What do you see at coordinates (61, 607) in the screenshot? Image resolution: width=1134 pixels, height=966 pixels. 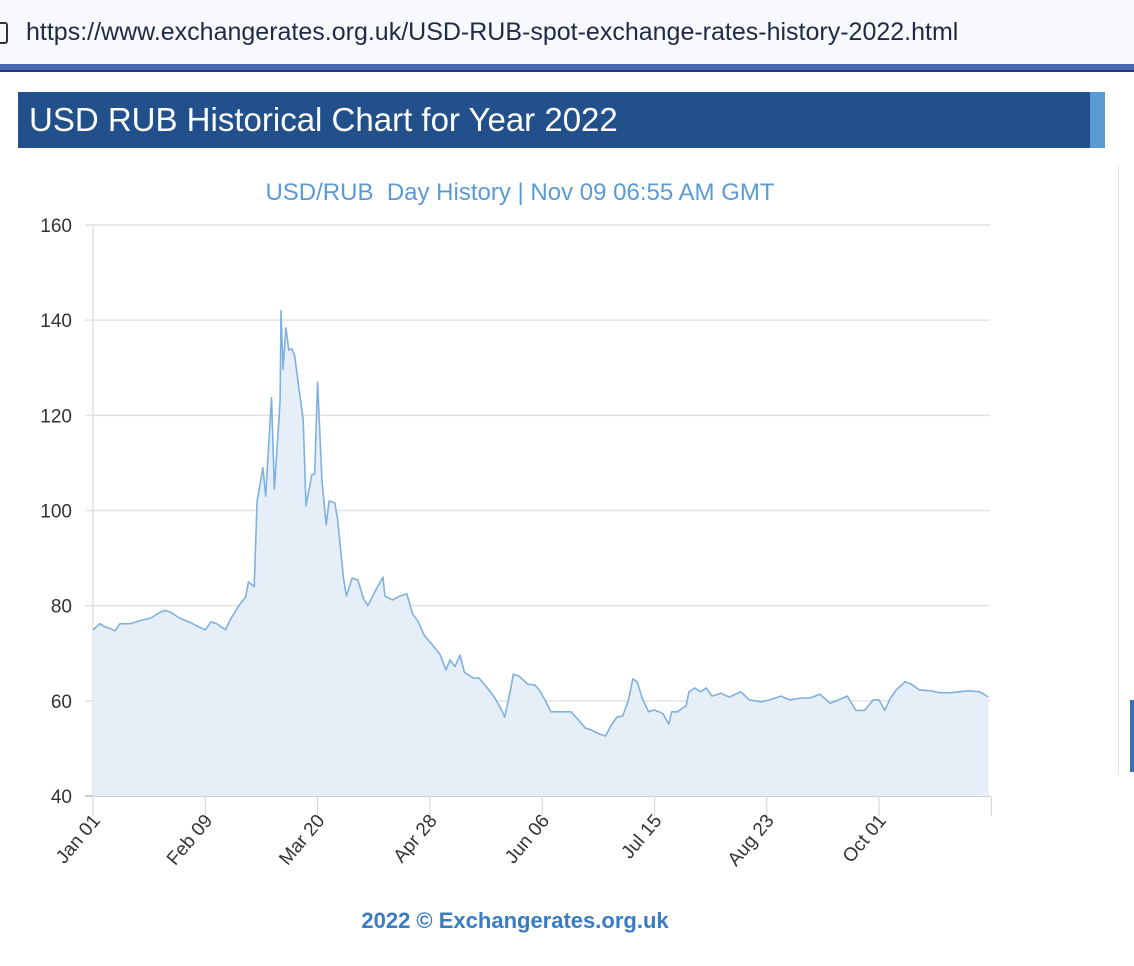 I see `y-tick-label: 80` at bounding box center [61, 607].